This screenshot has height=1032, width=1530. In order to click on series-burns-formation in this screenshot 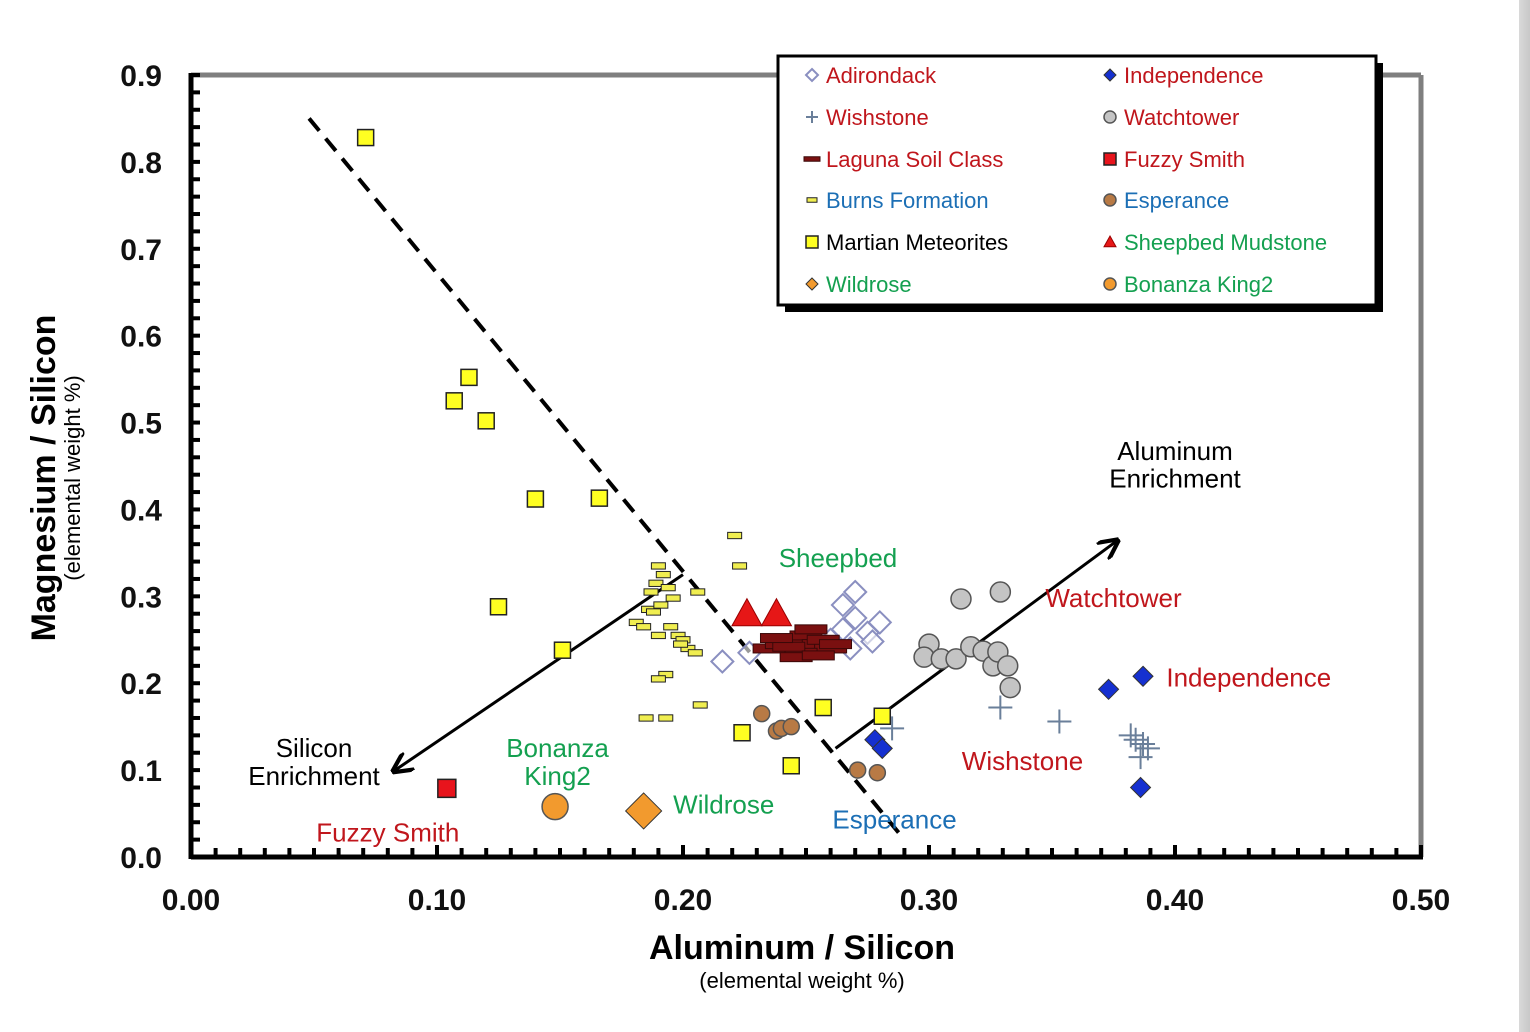, I will do `click(688, 626)`.